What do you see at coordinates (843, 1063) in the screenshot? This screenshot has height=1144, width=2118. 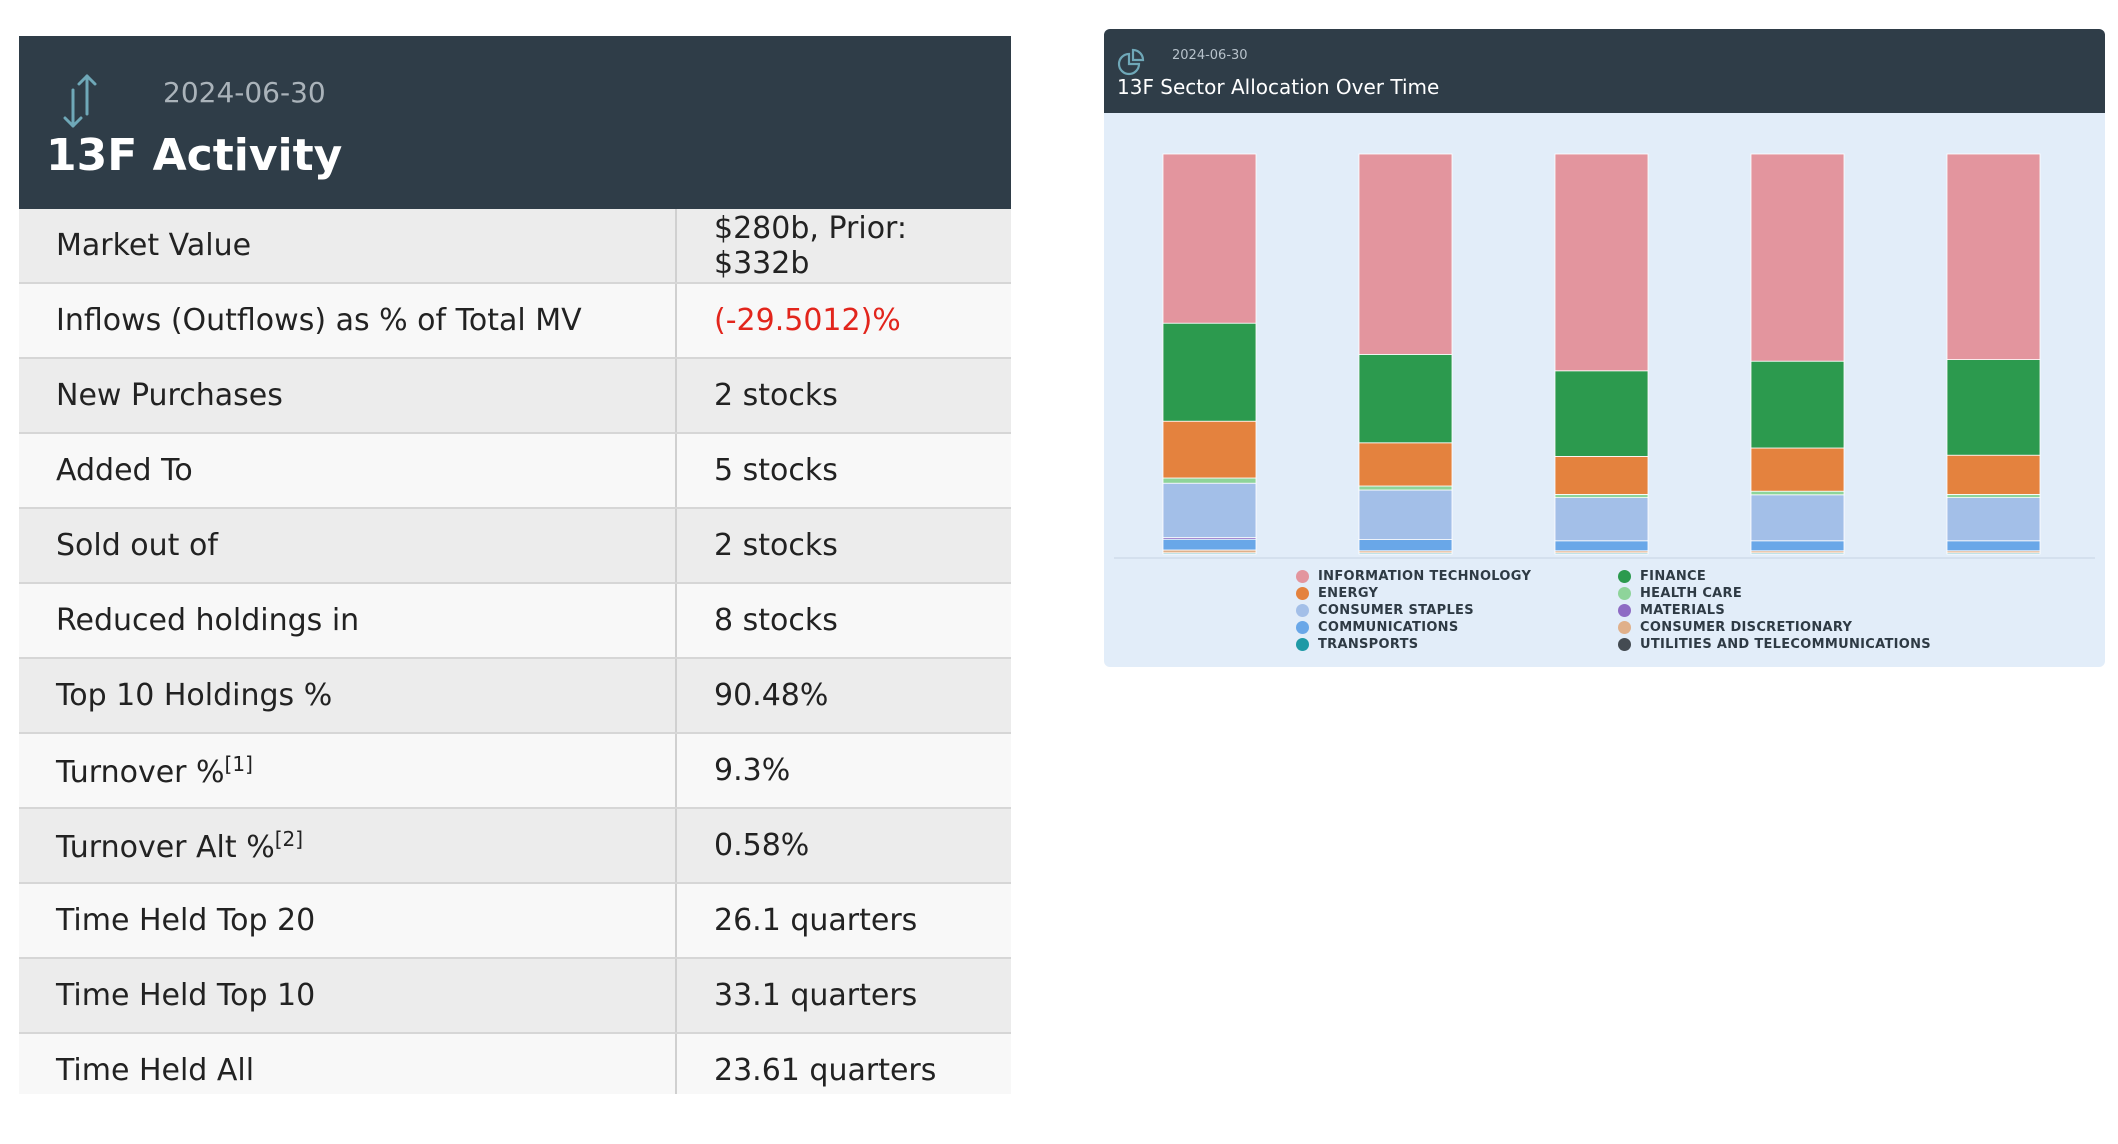 I see `row-value: 23.61 quarters` at bounding box center [843, 1063].